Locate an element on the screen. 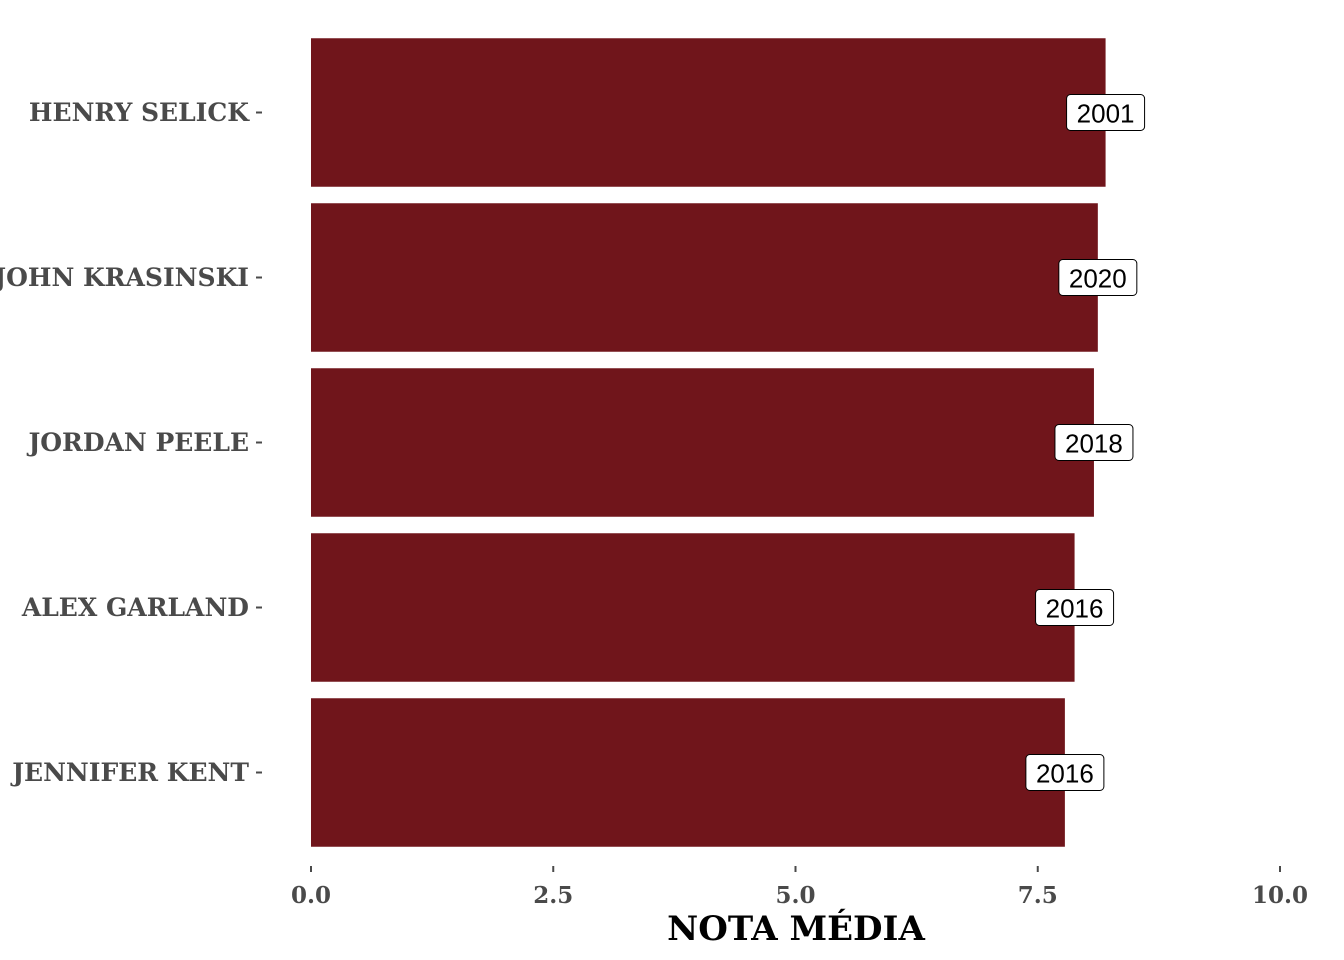 The height and width of the screenshot is (960, 1344). y-tick-label: JORDAN PEELE is located at coordinates (137, 442).